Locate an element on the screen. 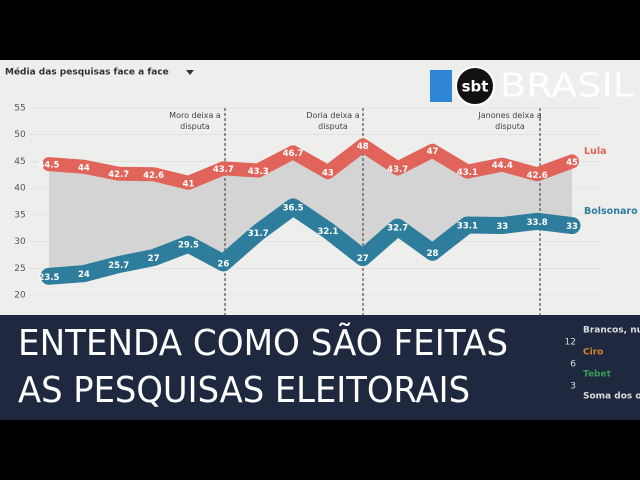 This screenshot has height=480, width=640. legend-entry: Lula is located at coordinates (595, 151).